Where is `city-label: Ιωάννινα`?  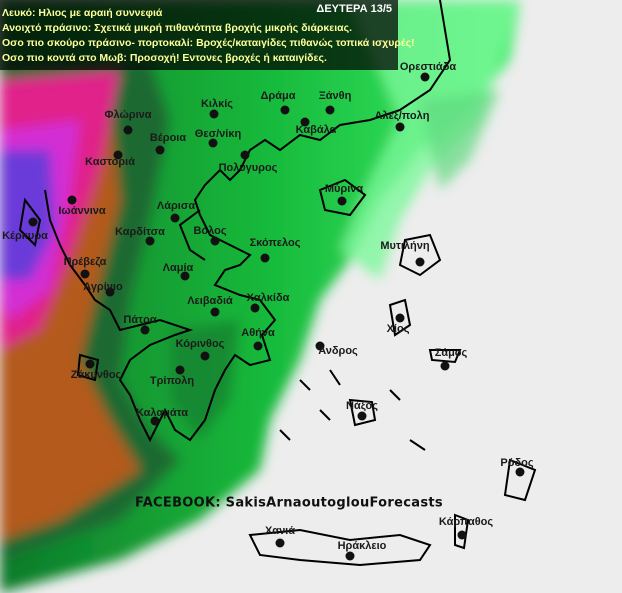 city-label: Ιωάννινα is located at coordinates (82, 211).